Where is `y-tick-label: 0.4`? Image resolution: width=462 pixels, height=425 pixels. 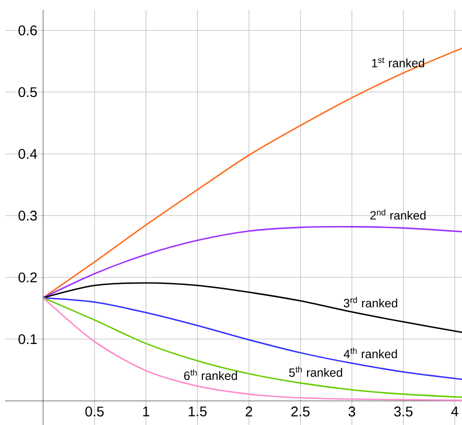 y-tick-label: 0.4 is located at coordinates (28, 153).